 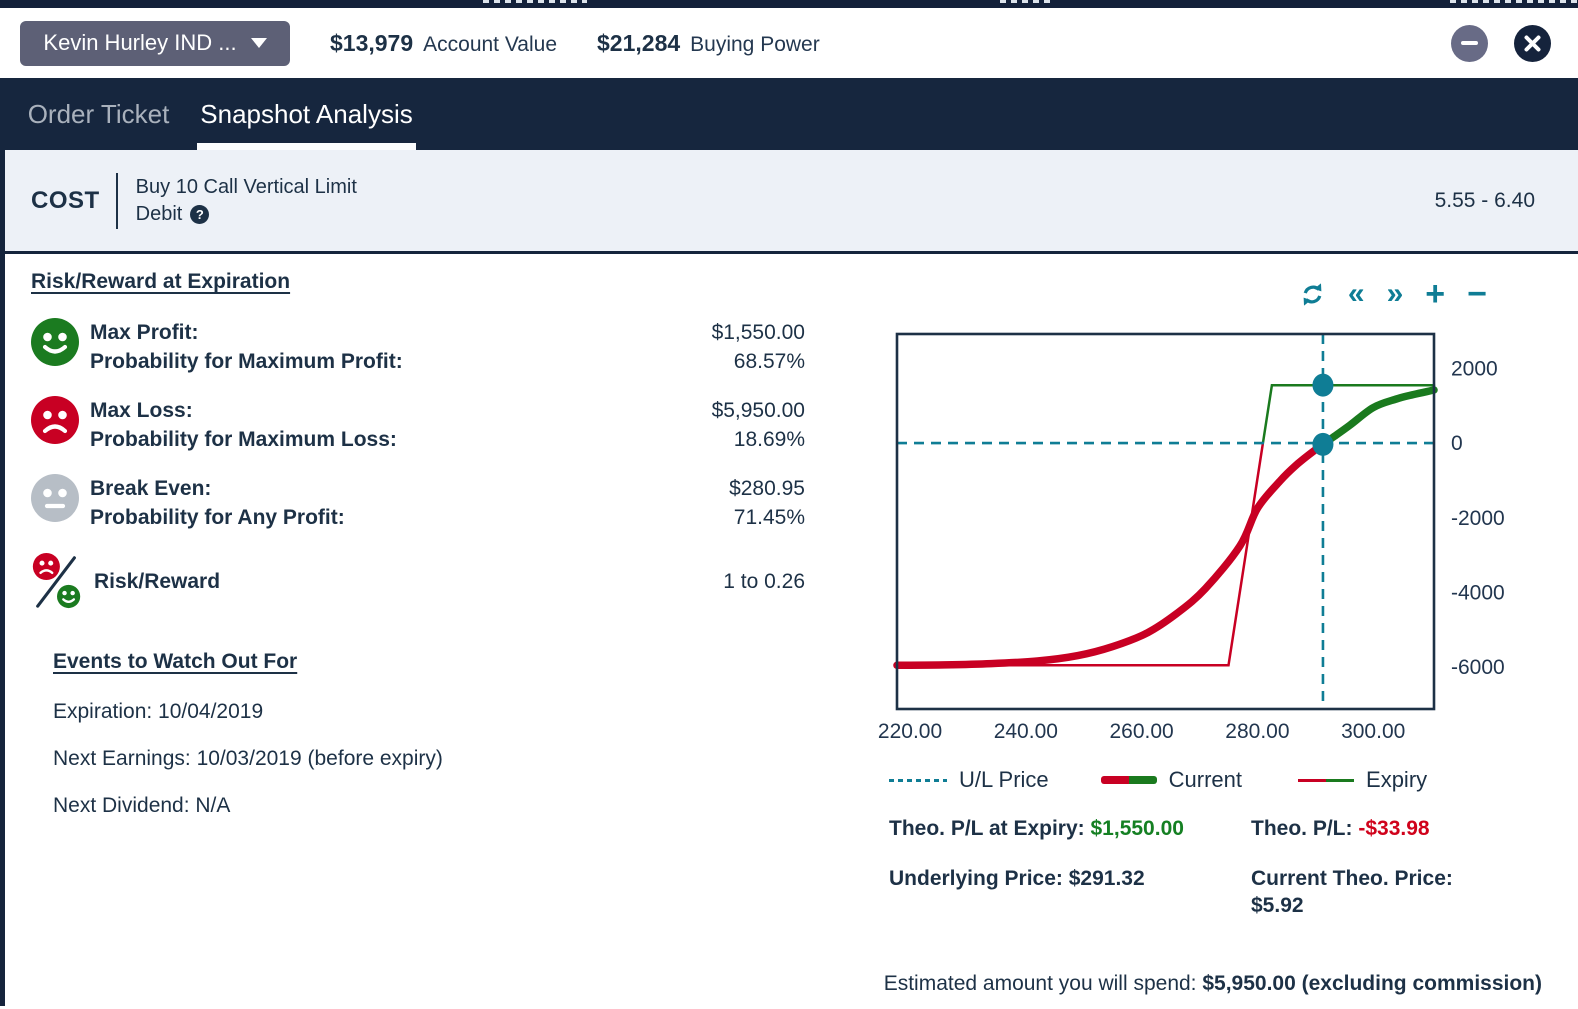 I want to click on max-profit-value: $1,550.00, so click(x=758, y=332).